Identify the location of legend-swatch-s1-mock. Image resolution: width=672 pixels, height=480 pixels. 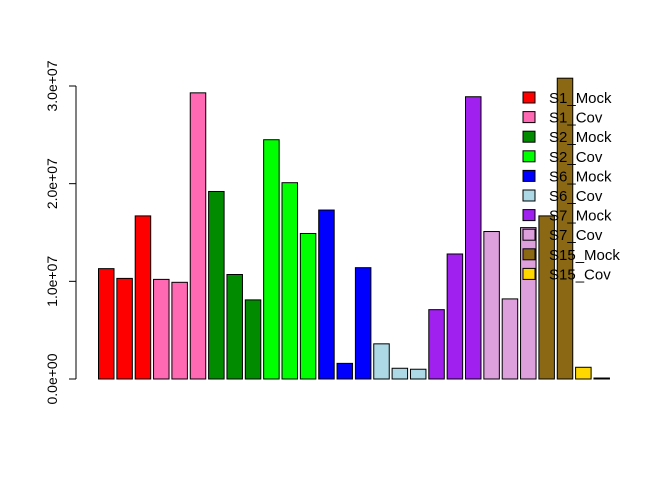
(529, 97).